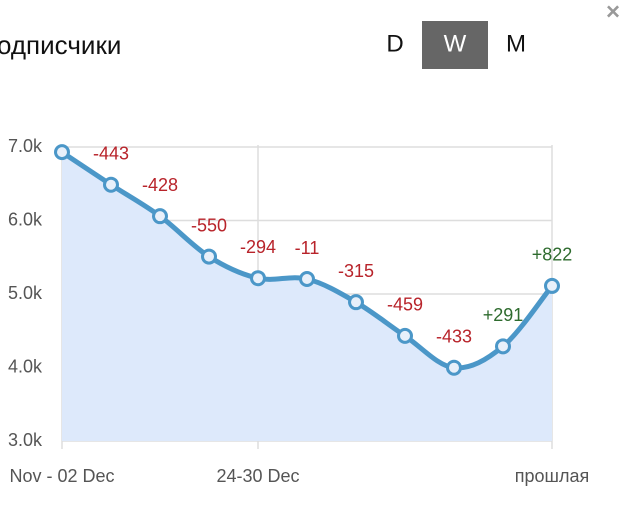 The height and width of the screenshot is (526, 640). I want to click on change-label: +822, so click(552, 255).